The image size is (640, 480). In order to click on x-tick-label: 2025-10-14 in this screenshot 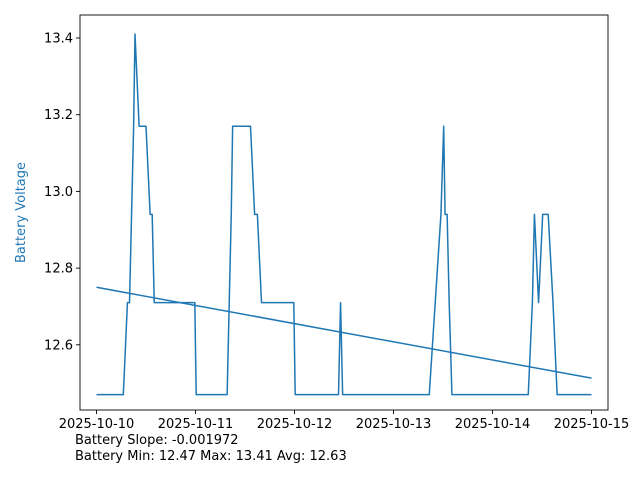, I will do `click(493, 424)`.